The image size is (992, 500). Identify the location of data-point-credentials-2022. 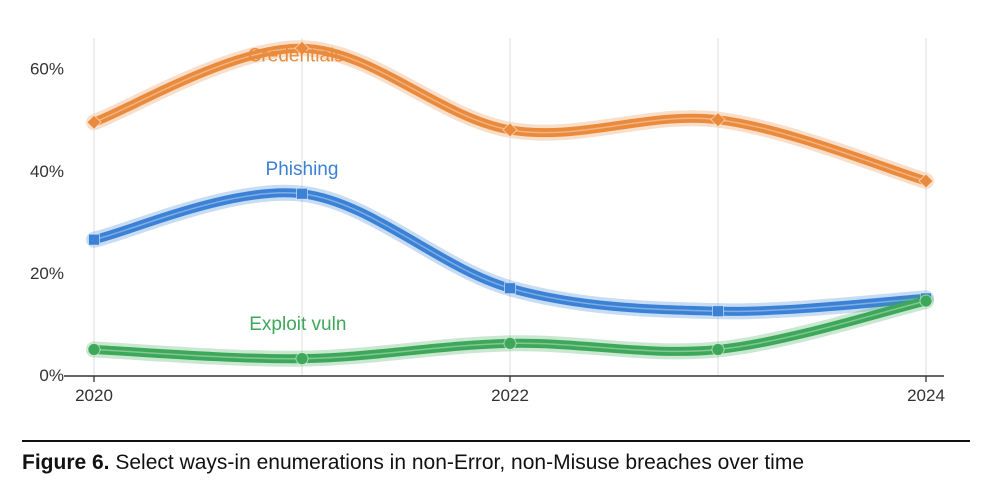
(510, 130).